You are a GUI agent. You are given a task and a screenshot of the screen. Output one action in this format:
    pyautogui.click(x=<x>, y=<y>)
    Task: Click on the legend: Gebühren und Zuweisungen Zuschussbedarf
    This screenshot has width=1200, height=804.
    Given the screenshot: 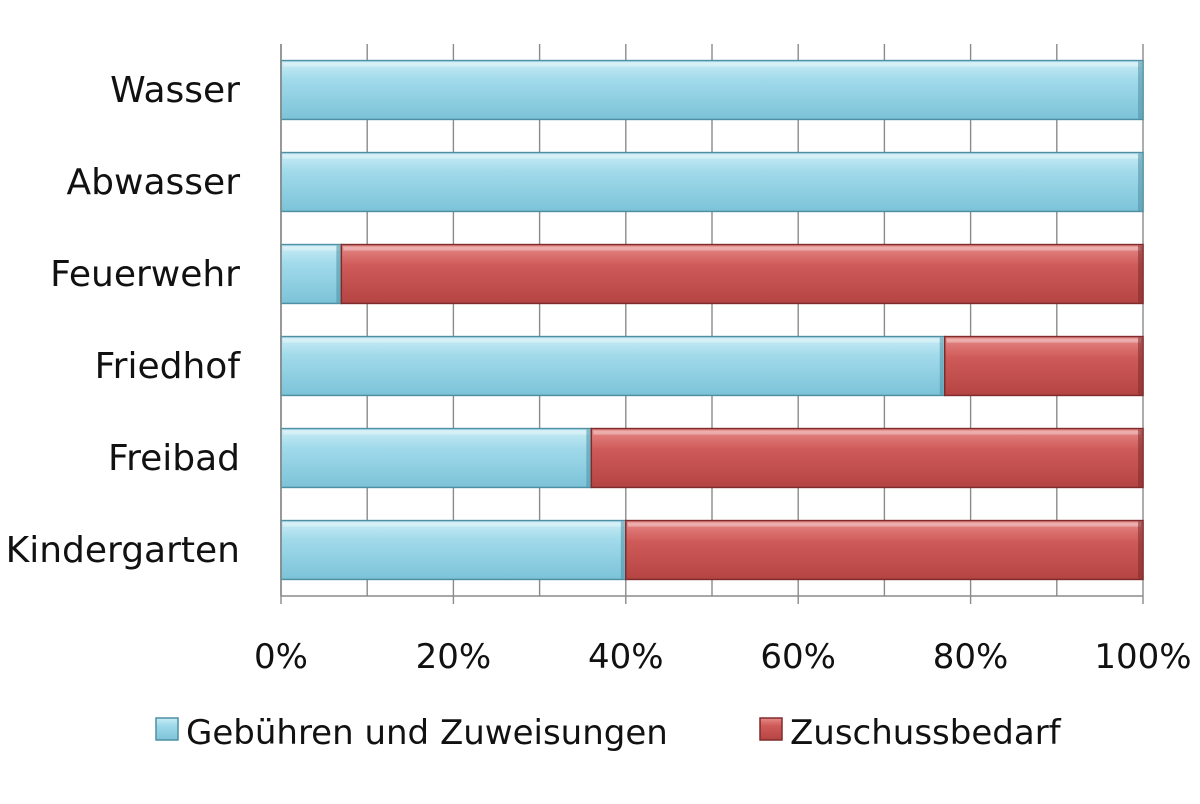 What is the action you would take?
    pyautogui.click(x=608, y=733)
    